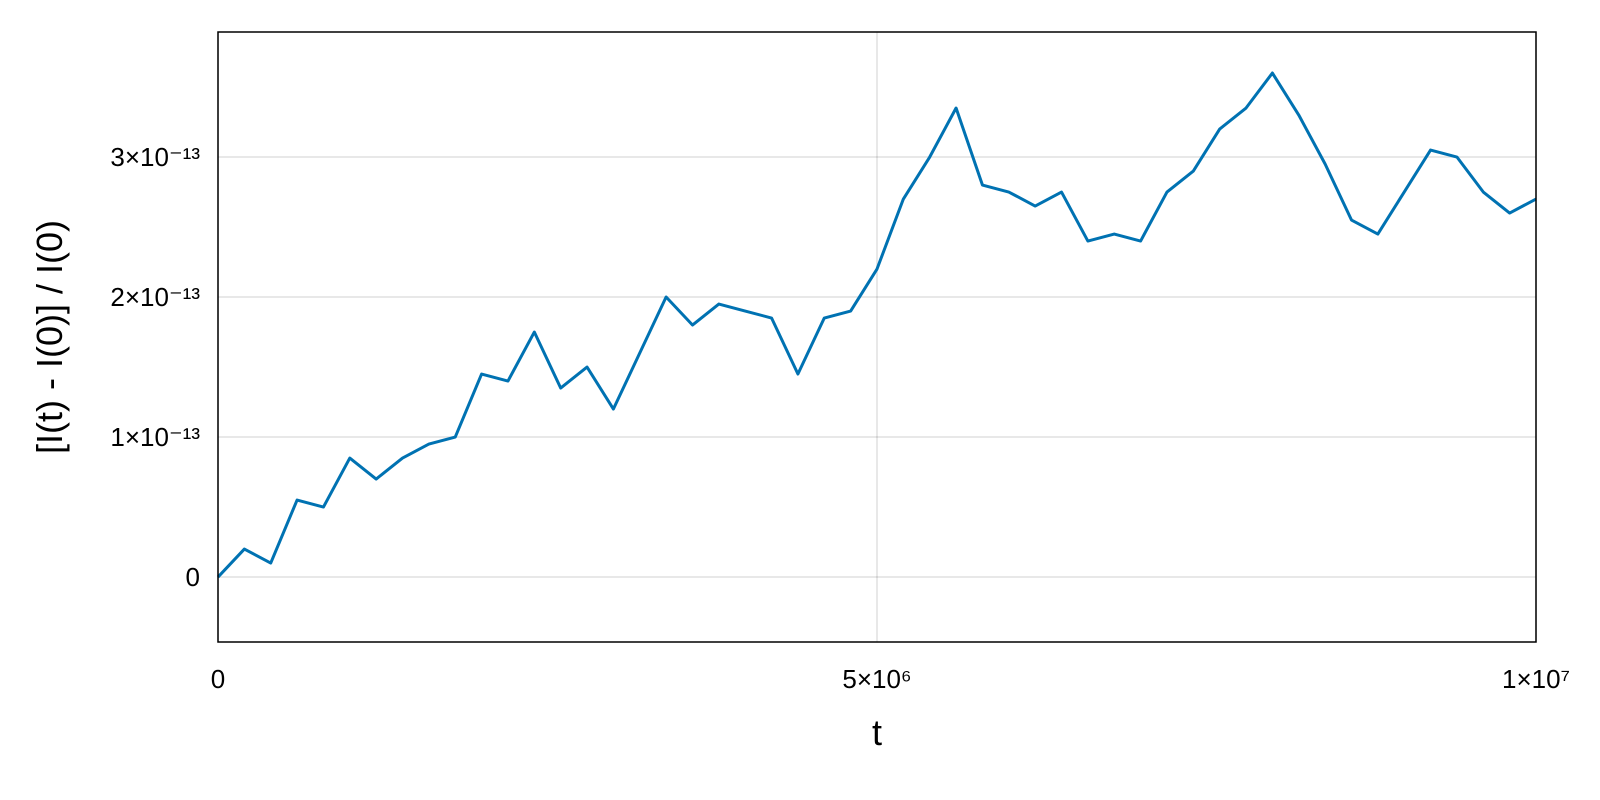 The image size is (1600, 800). What do you see at coordinates (155, 437) in the screenshot?
I see `y-tick-label: 1×10⁻¹³` at bounding box center [155, 437].